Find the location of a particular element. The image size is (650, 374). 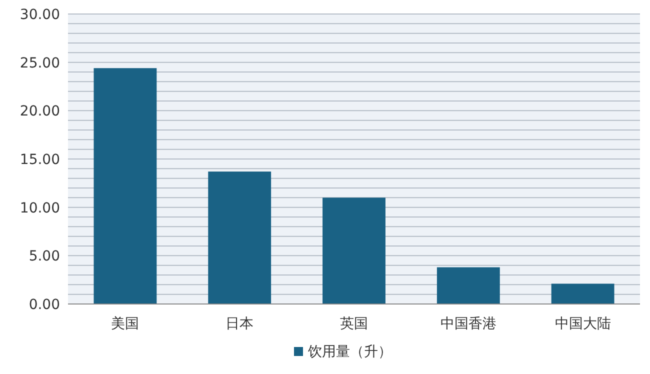

y-tick-label: 10.00 is located at coordinates (40, 208).